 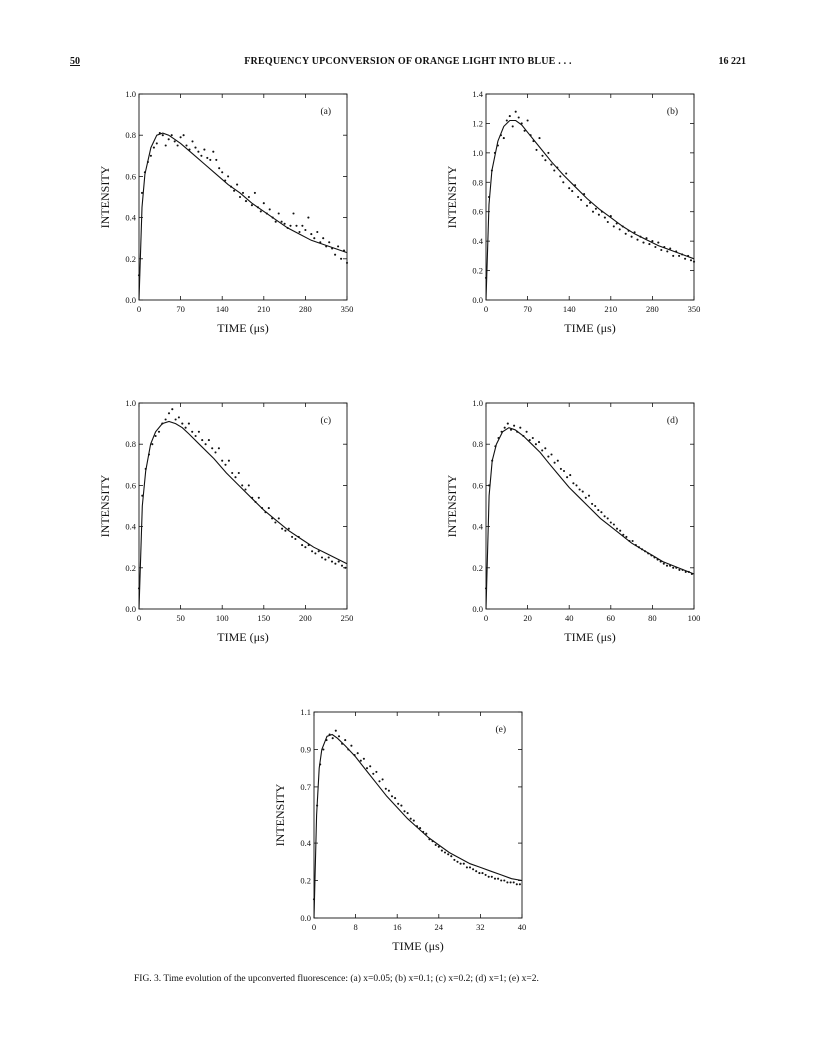 What do you see at coordinates (222, 618) in the screenshot?
I see `x-tick-label: 100` at bounding box center [222, 618].